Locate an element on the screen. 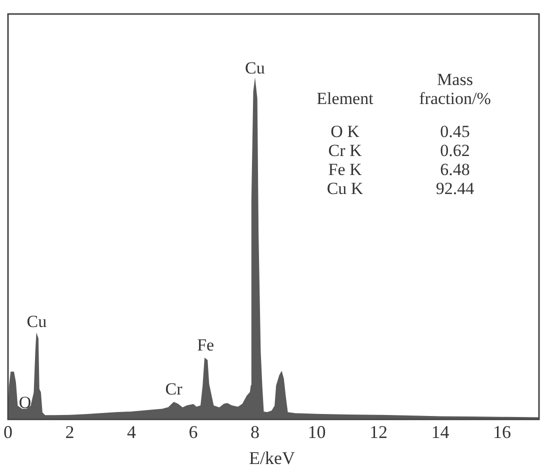 Image resolution: width=544 pixels, height=475 pixels. annotation: Mass fraction/% is located at coordinates (455, 89).